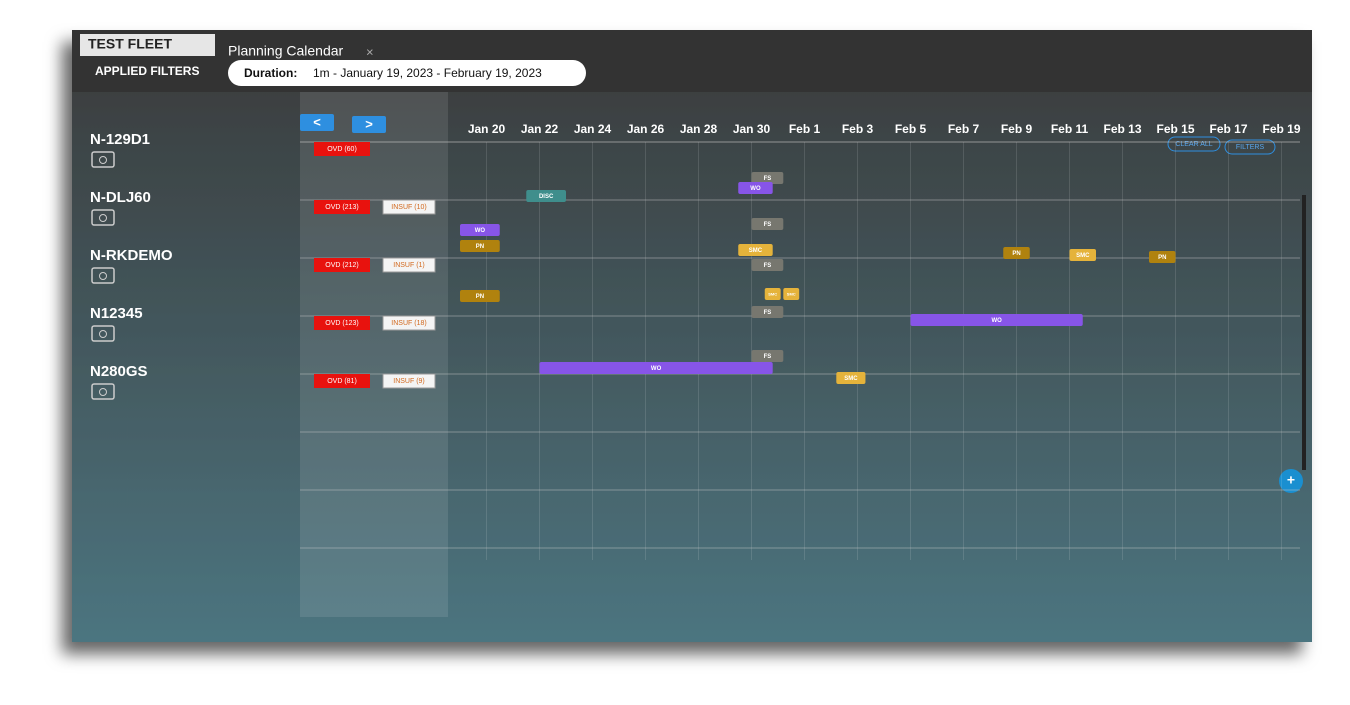 The width and height of the screenshot is (1350, 705). I want to click on aircraft-name: N-RKDEMO, so click(131, 255).